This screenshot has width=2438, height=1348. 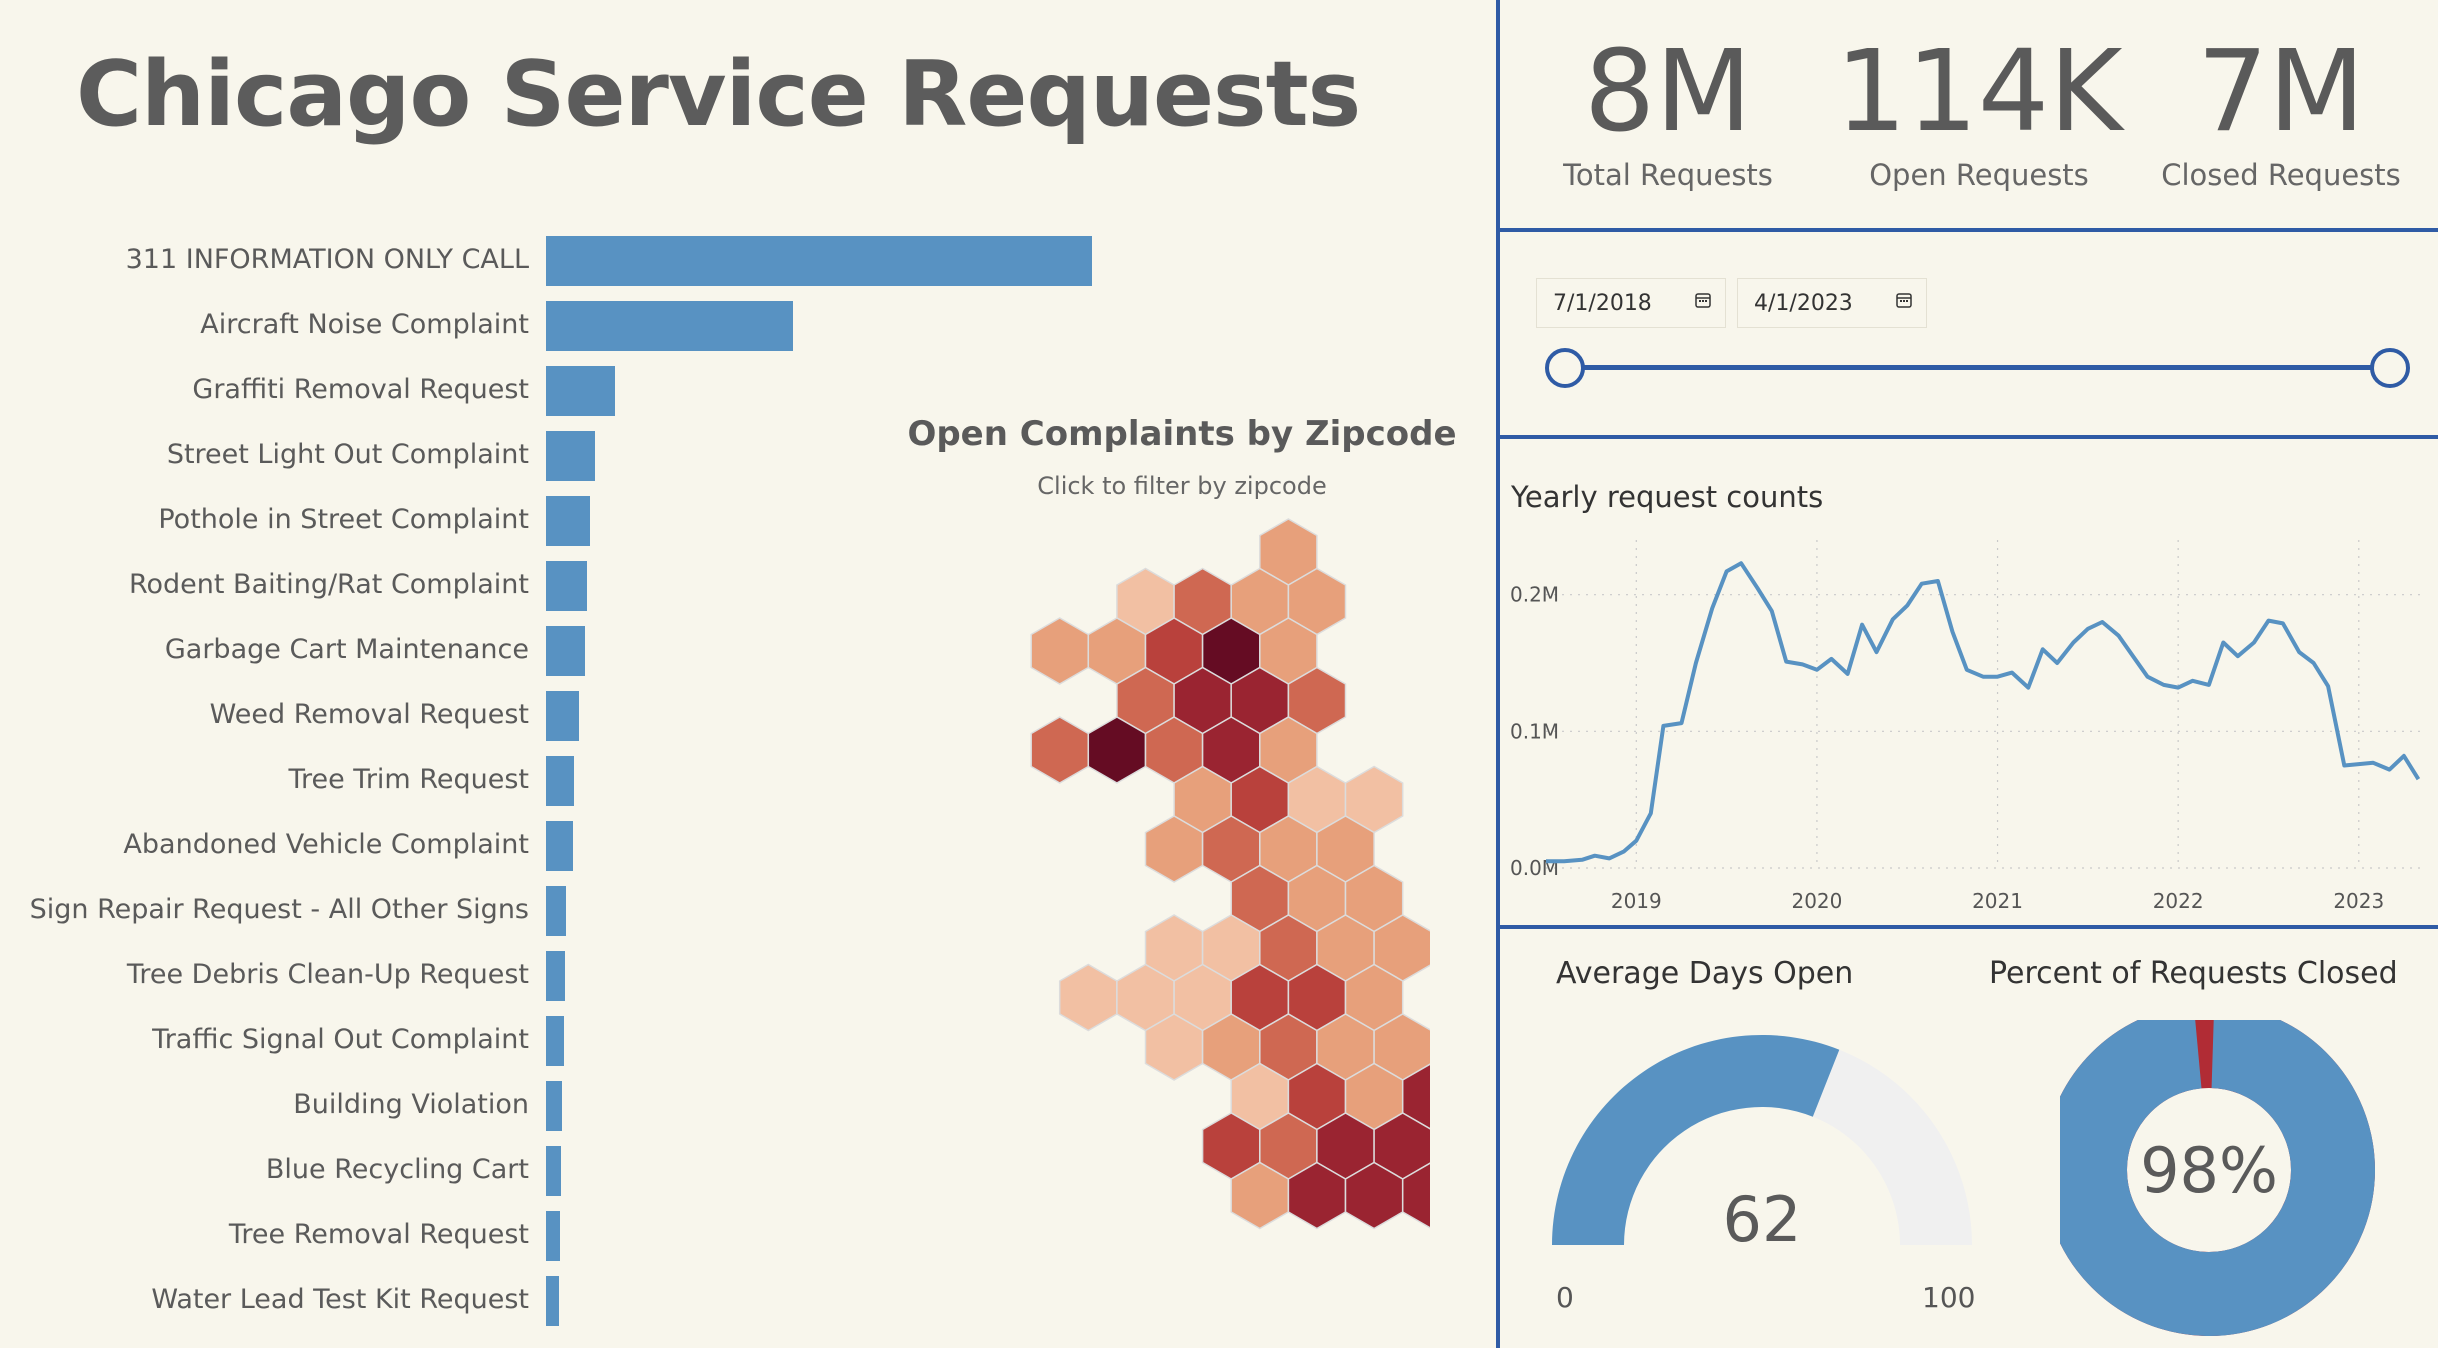 I want to click on bar-label: Tree Trim Request, so click(x=408, y=779).